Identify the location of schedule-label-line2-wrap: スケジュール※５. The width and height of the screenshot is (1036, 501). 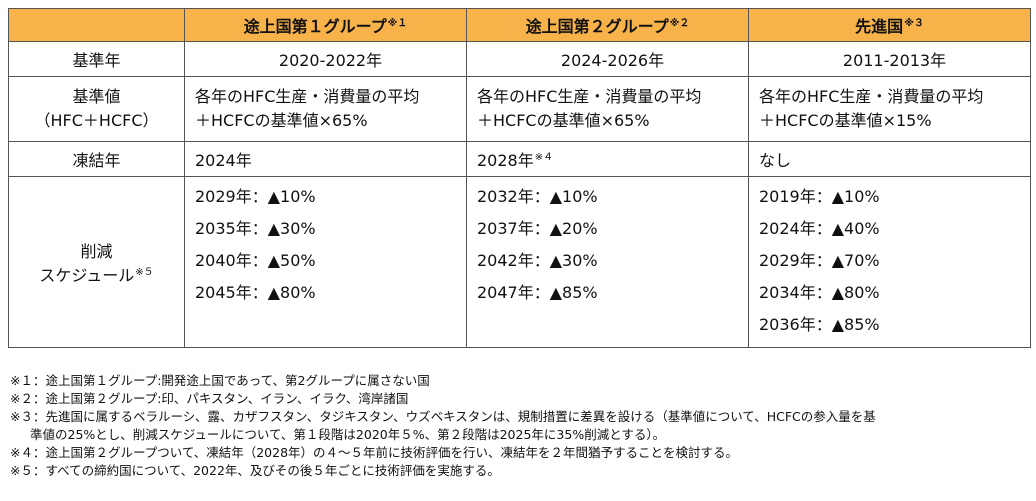
(96, 274).